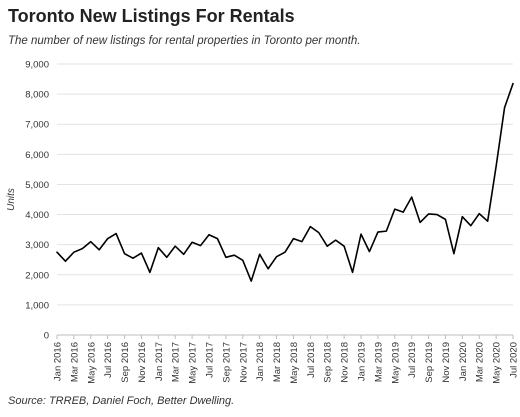  What do you see at coordinates (11, 199) in the screenshot?
I see `y-axis-title: Units` at bounding box center [11, 199].